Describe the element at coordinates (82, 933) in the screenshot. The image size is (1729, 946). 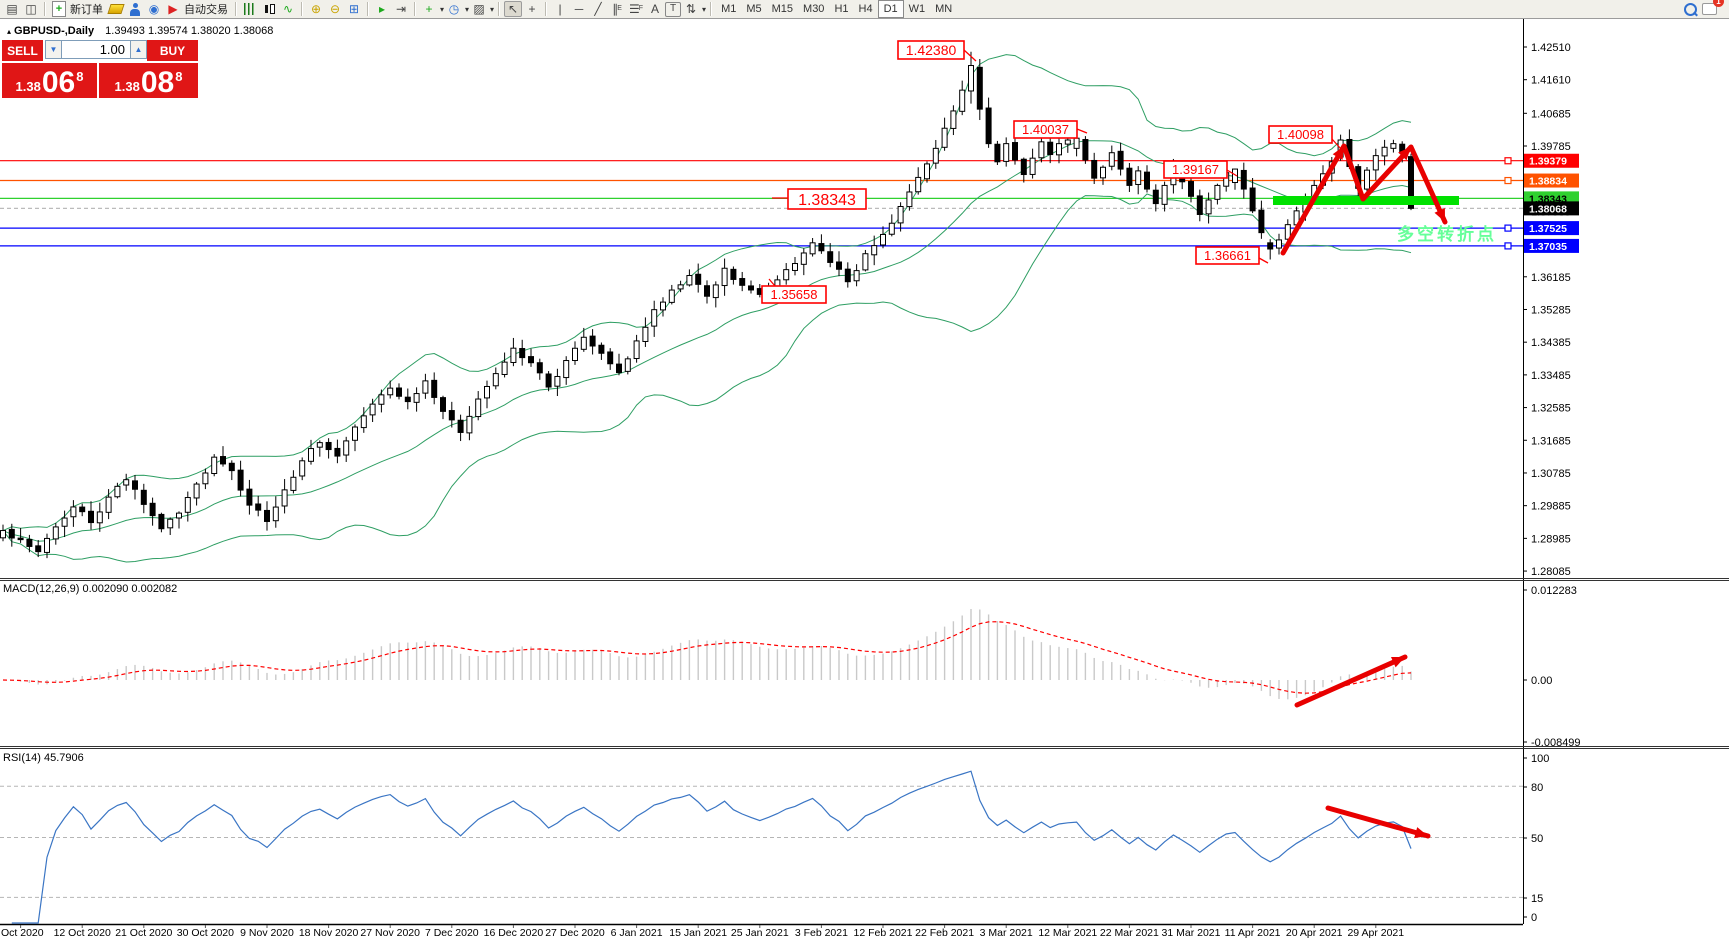
I see `date-tick-label: 12 Oct 2020` at that location.